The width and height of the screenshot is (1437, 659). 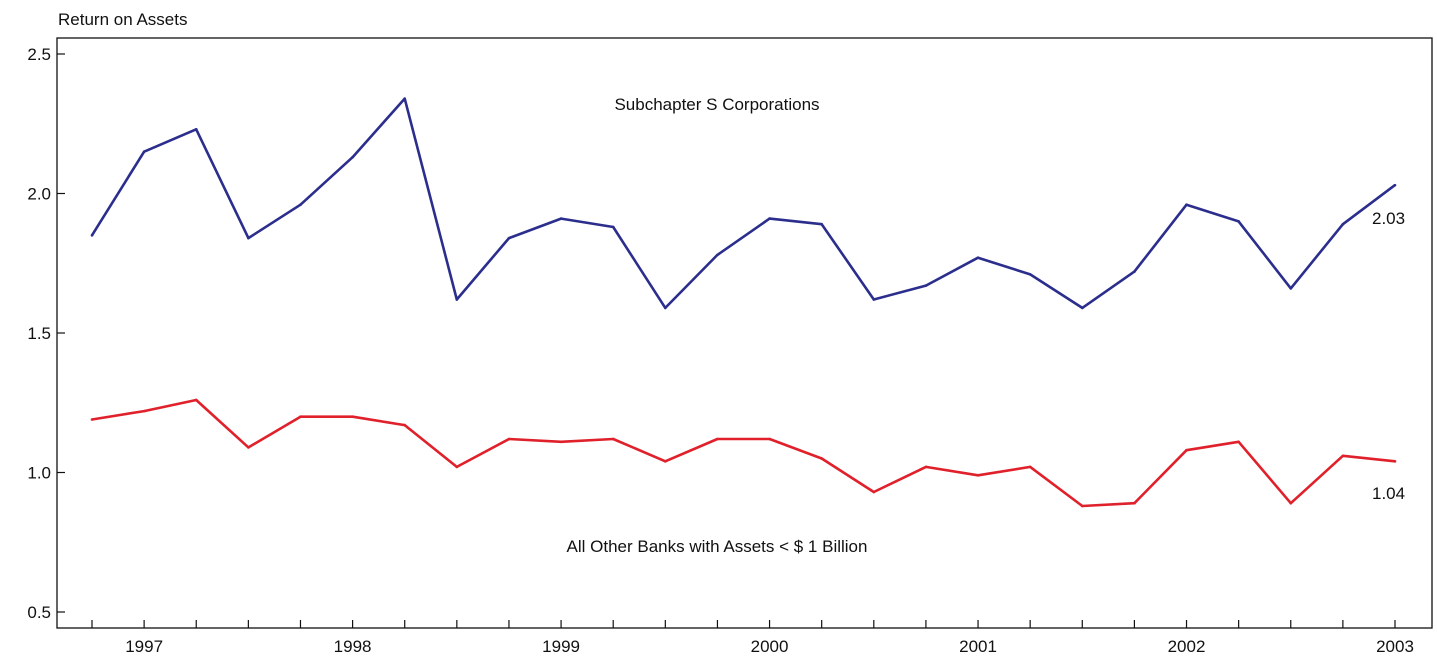 I want to click on y-tick-label-3: 2.0, so click(x=39, y=194).